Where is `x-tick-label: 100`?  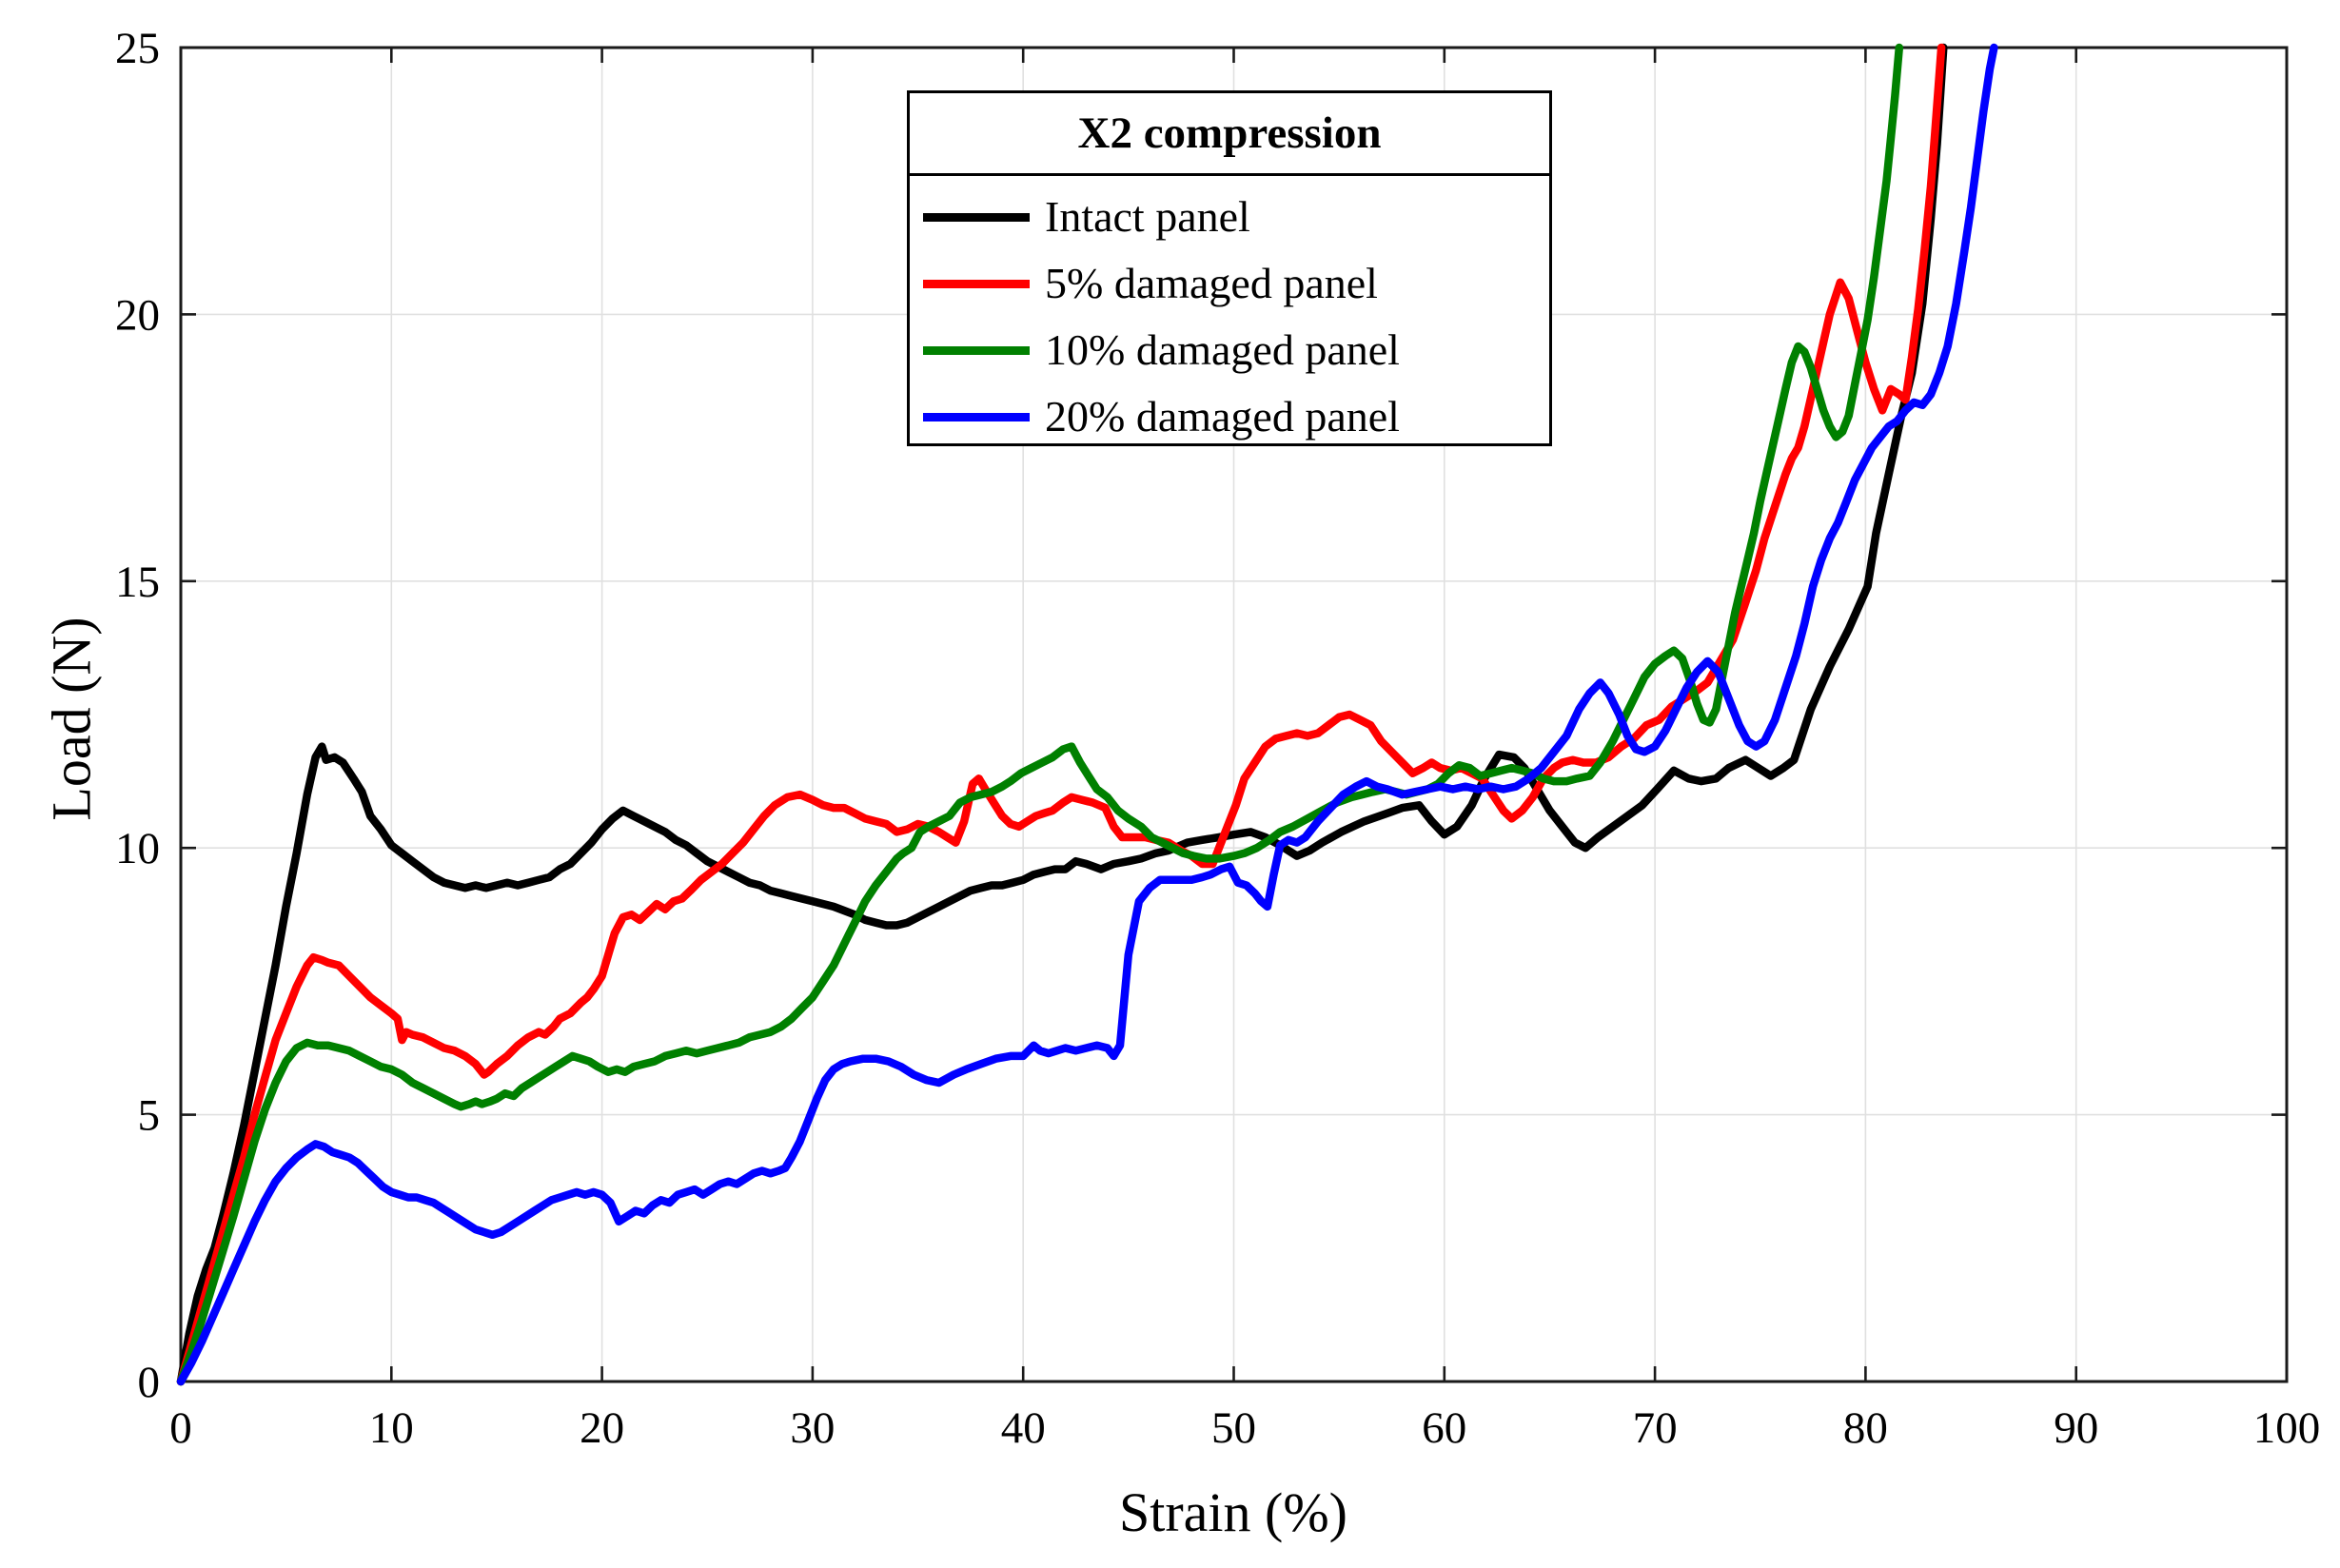
x-tick-label: 100 is located at coordinates (2287, 1428).